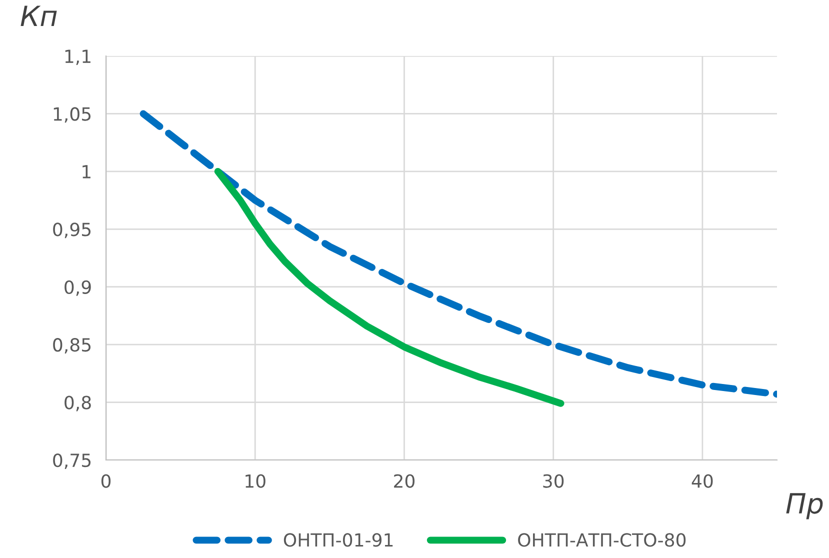 The width and height of the screenshot is (829, 558). Describe the element at coordinates (77, 404) in the screenshot. I see `y-tick-label: 0,8` at that location.